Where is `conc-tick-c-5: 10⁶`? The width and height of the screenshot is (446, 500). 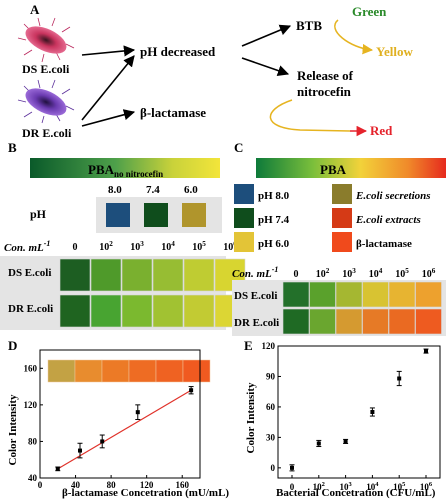 conc-tick-c-5: 10⁶ is located at coordinates (429, 273).